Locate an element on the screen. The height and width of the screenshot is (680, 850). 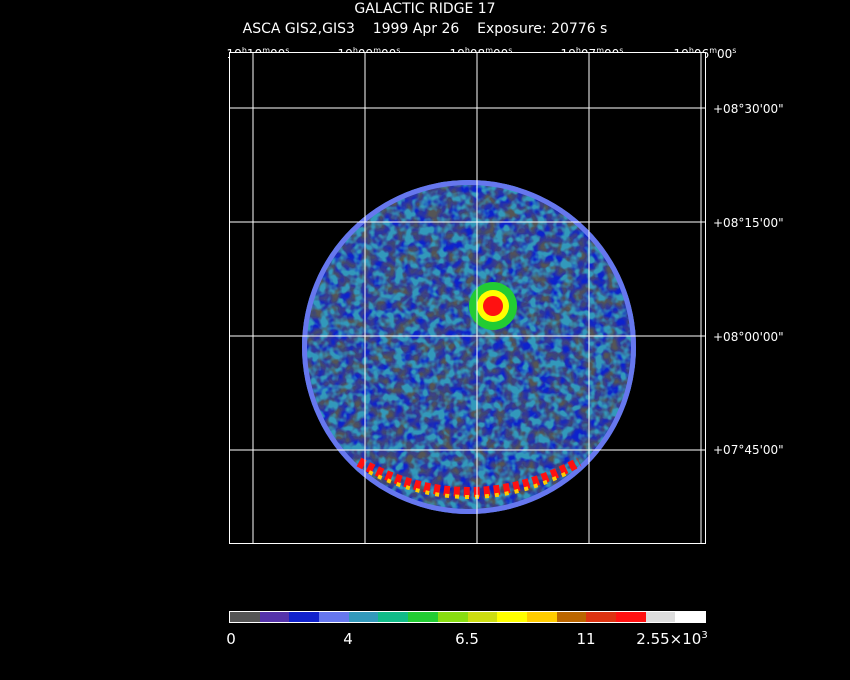
colorbar is located at coordinates (467, 617).